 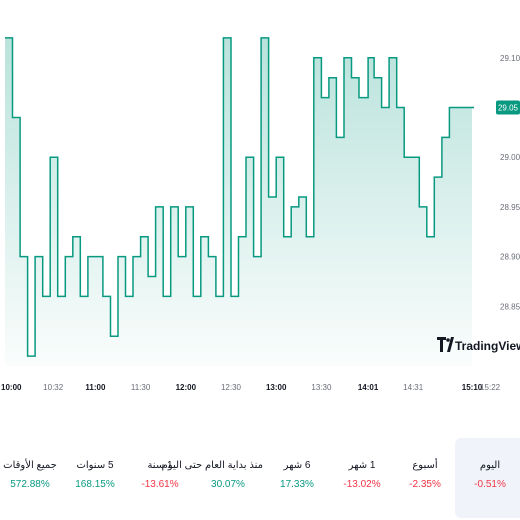 I want to click on y-tick-label: 29.10, so click(x=510, y=58).